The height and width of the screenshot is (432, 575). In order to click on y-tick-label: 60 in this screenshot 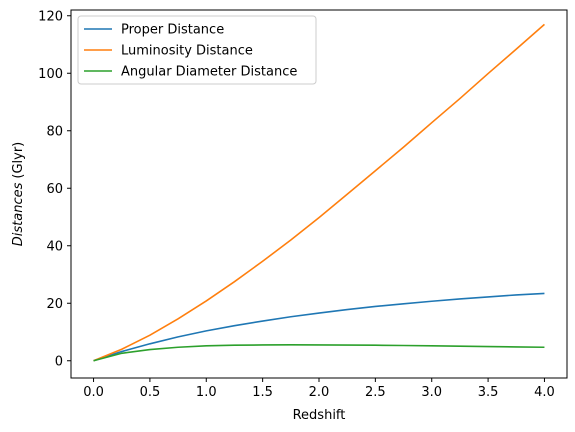, I will do `click(54, 189)`.